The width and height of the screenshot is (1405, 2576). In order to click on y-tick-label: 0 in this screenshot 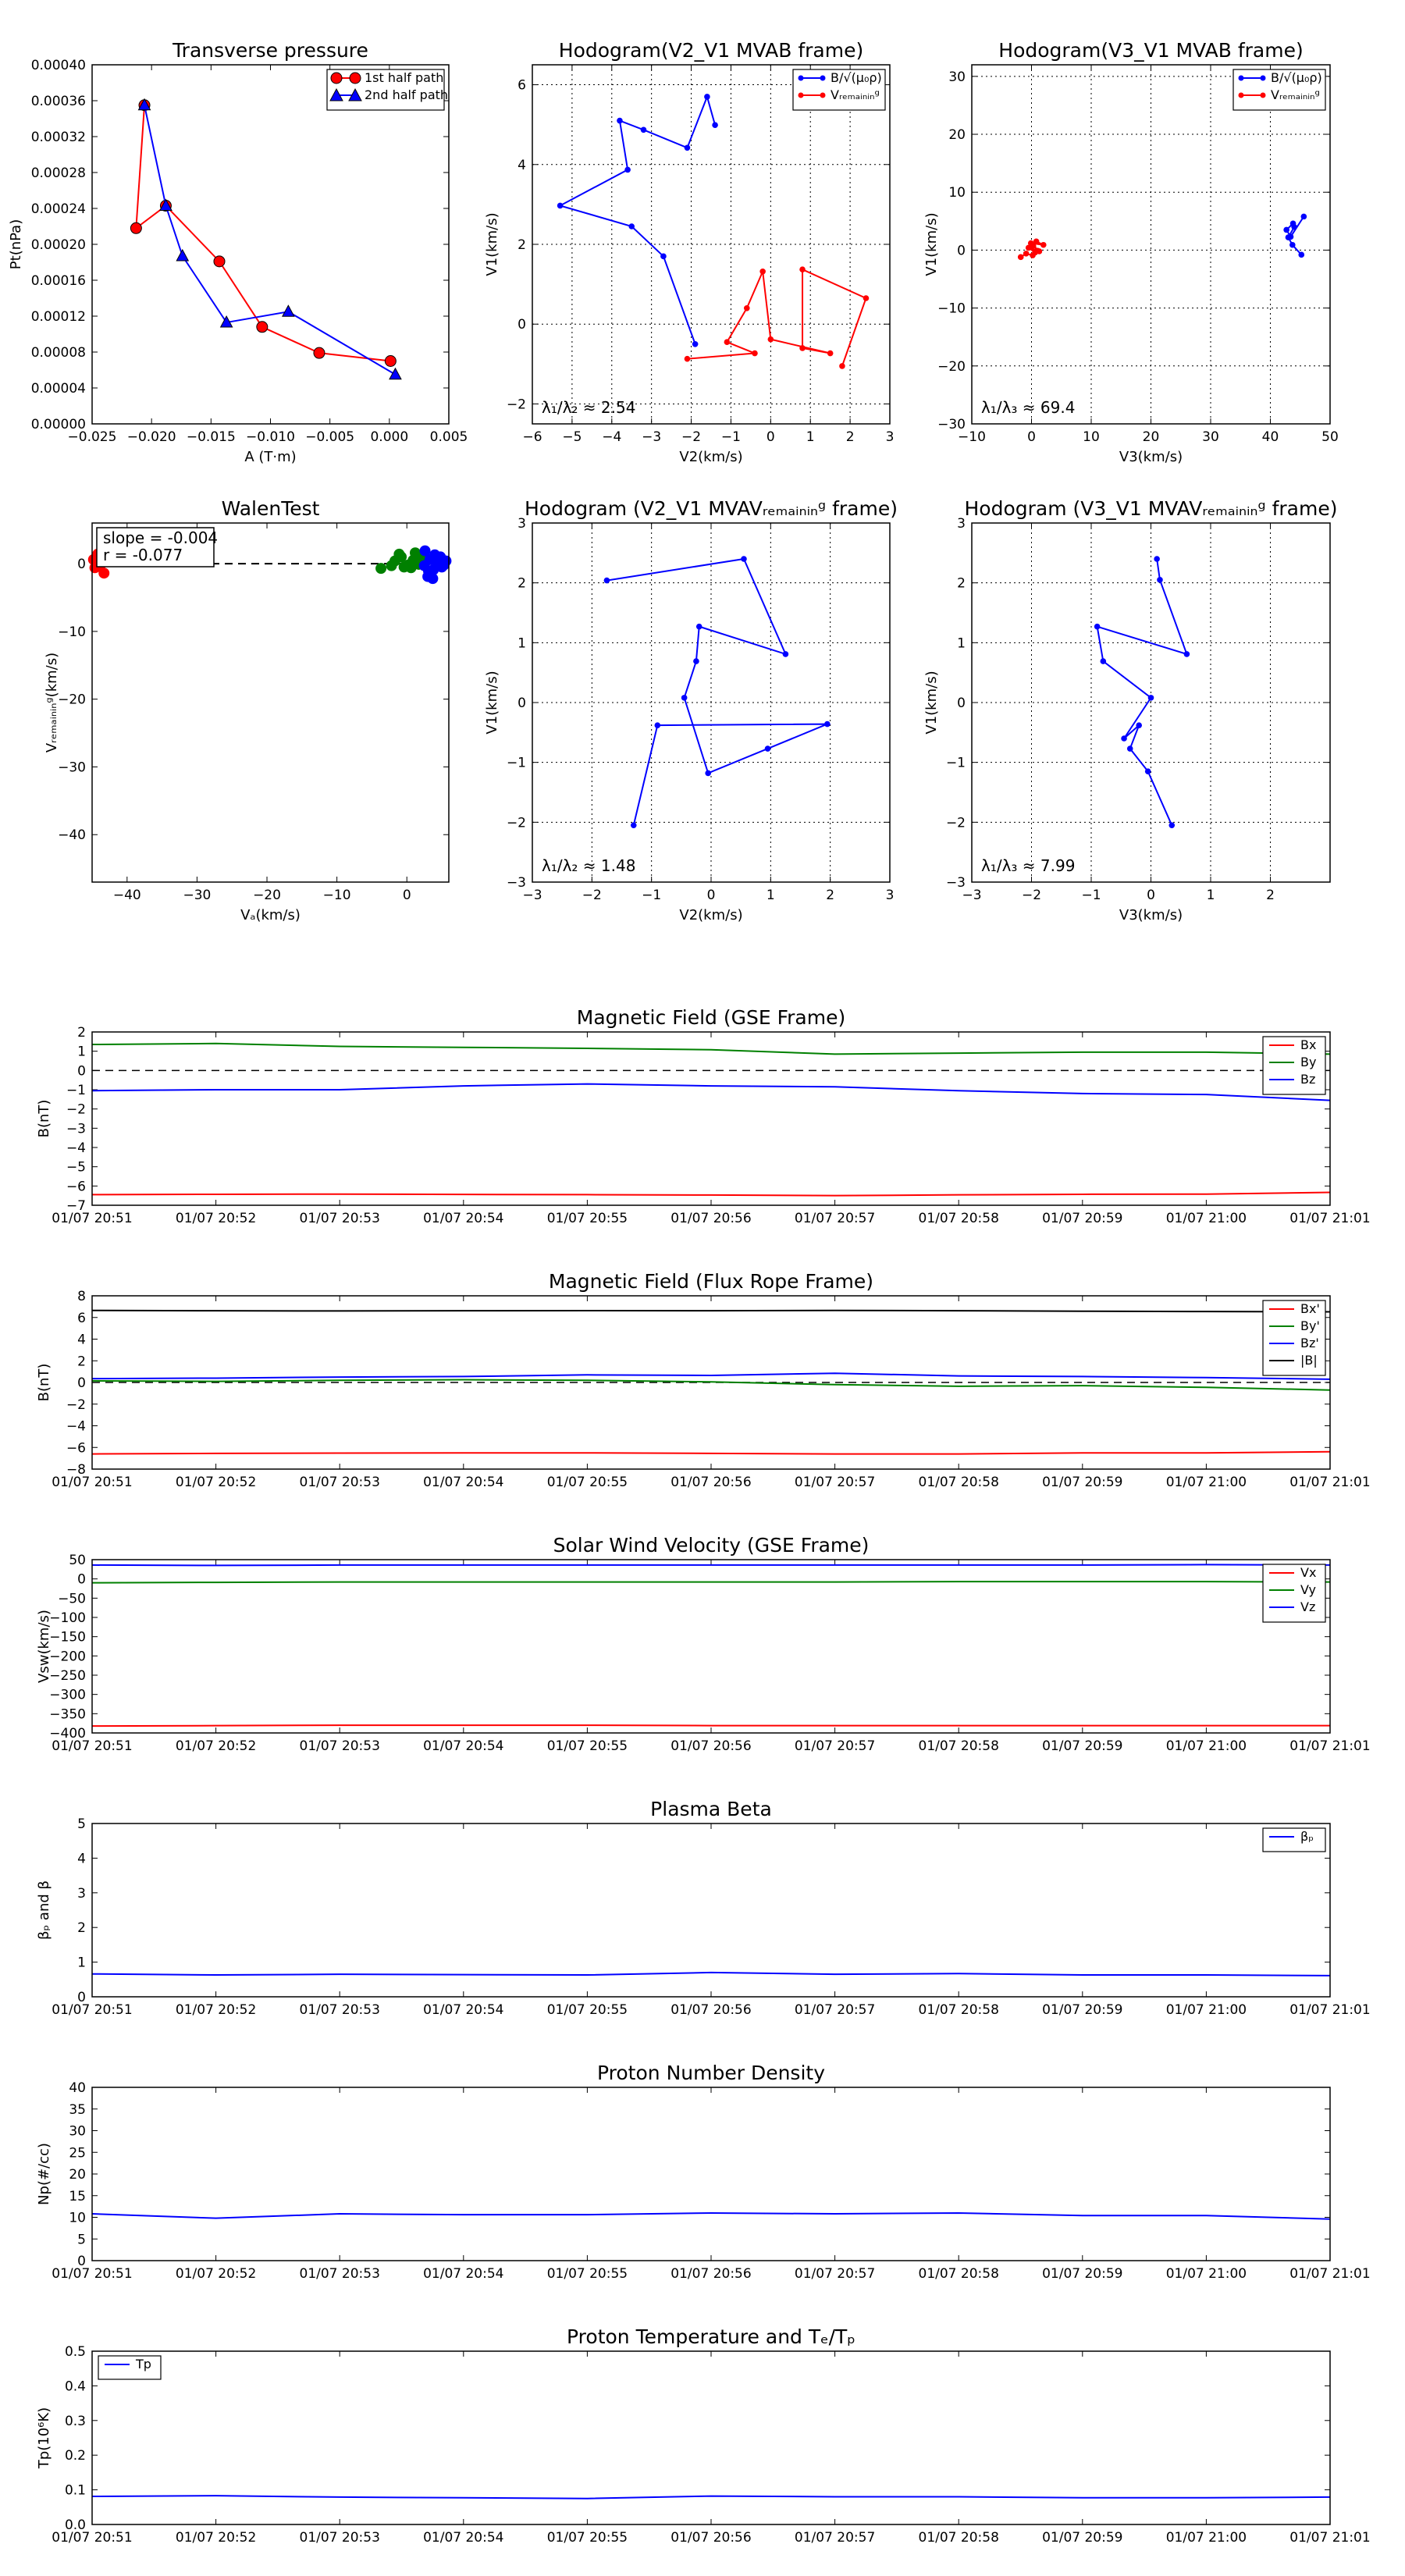, I will do `click(81, 1071)`.